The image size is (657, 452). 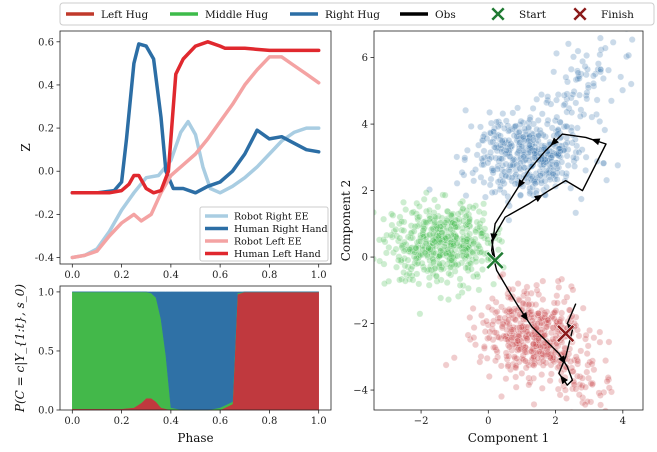 I want to click on legend-label-2: Right Hug, so click(x=352, y=15).